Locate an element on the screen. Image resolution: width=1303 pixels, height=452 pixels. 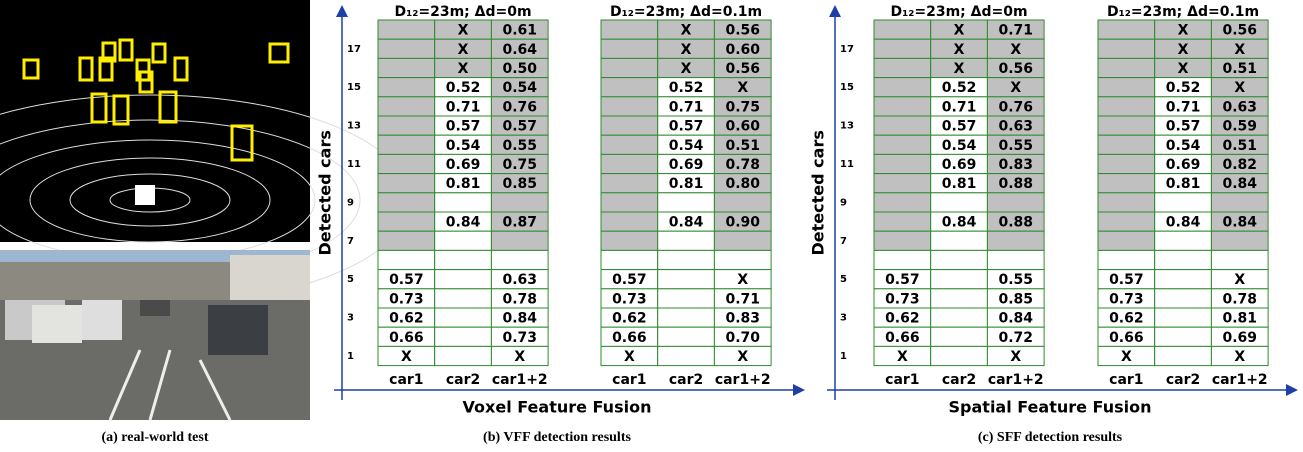
caption: (b) VFF detection results is located at coordinates (557, 437).